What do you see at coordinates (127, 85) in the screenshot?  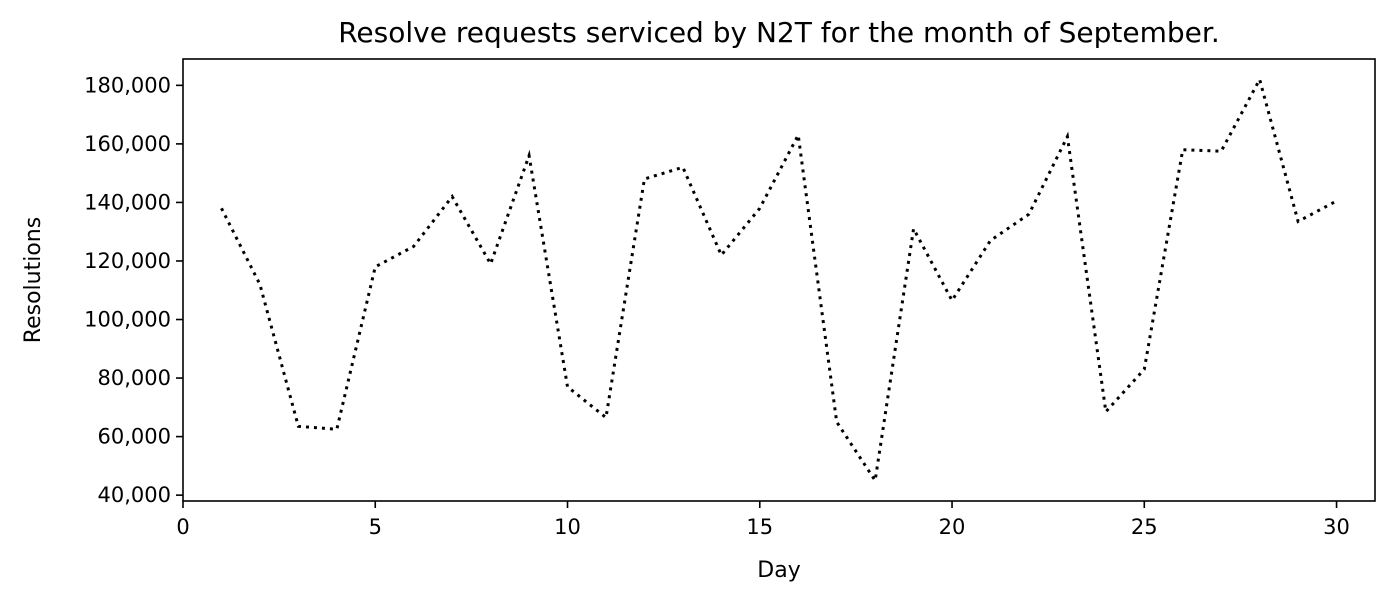 I see `y-tick-label: 180,000` at bounding box center [127, 85].